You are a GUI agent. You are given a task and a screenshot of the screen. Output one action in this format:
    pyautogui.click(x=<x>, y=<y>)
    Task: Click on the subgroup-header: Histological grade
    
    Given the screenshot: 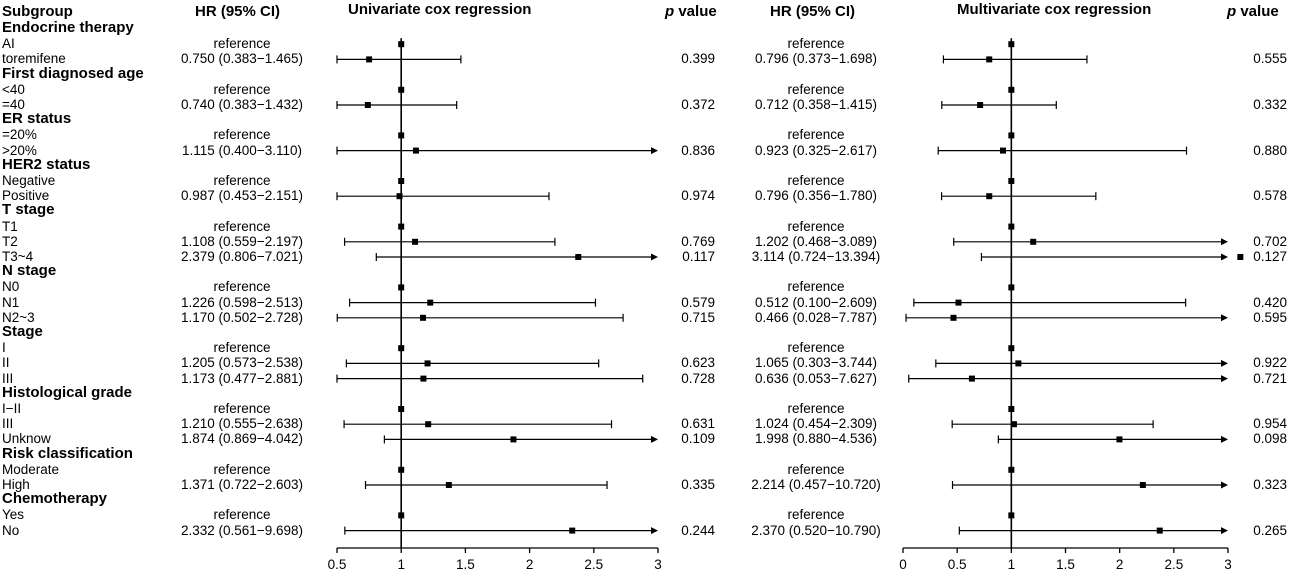 What is the action you would take?
    pyautogui.click(x=67, y=392)
    